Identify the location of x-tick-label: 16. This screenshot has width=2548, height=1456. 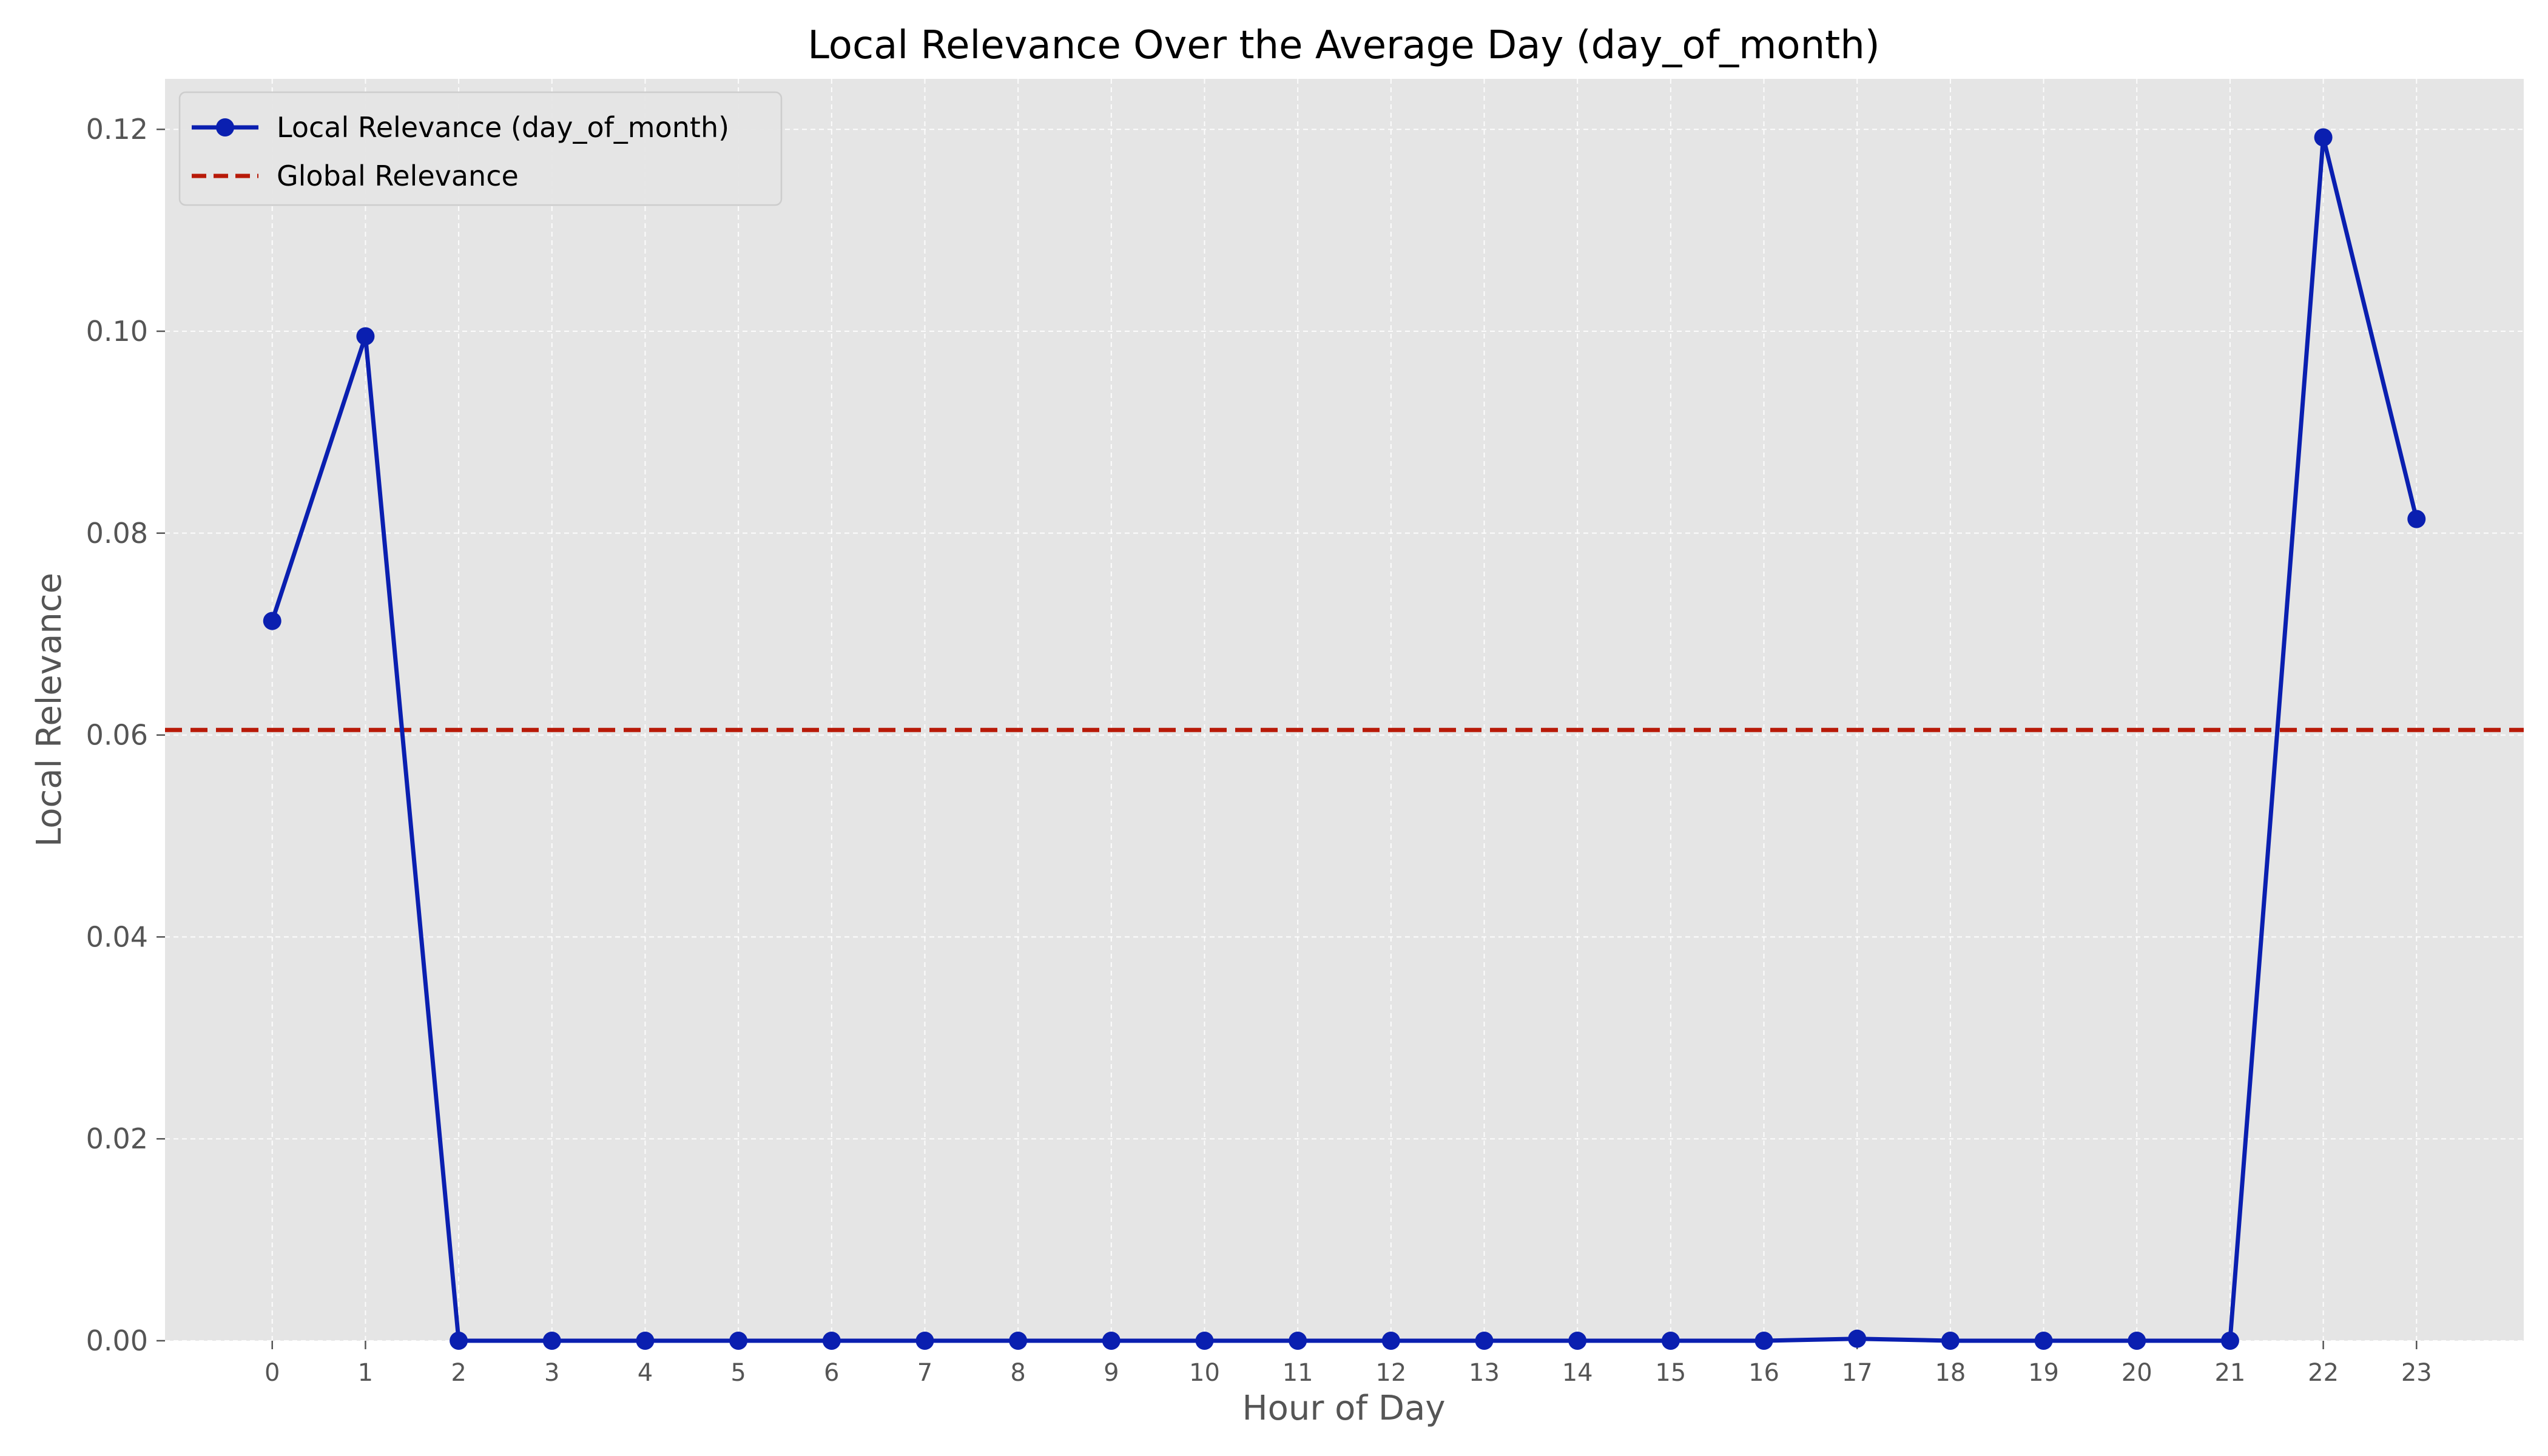
(1763, 1373).